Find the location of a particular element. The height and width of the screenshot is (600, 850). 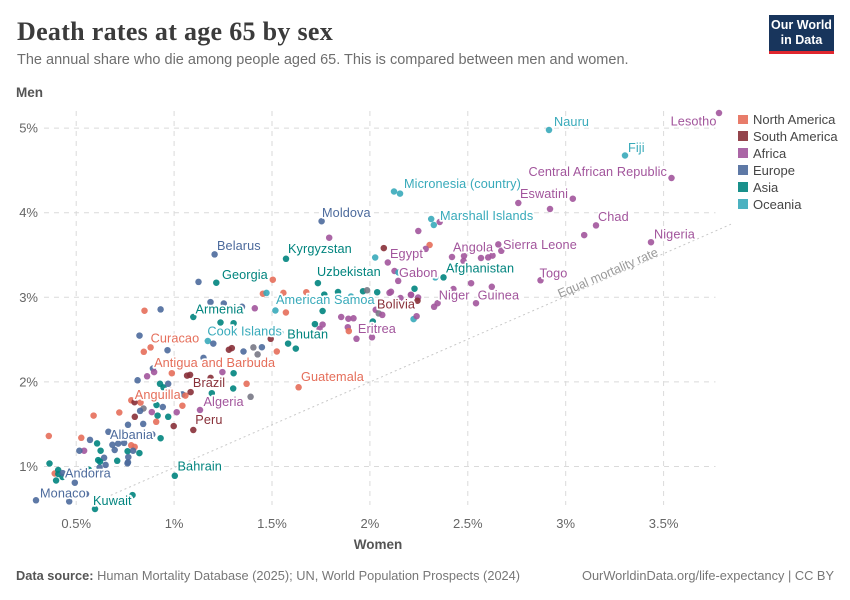

svg-text: Kuwait is located at coordinates (112, 501).